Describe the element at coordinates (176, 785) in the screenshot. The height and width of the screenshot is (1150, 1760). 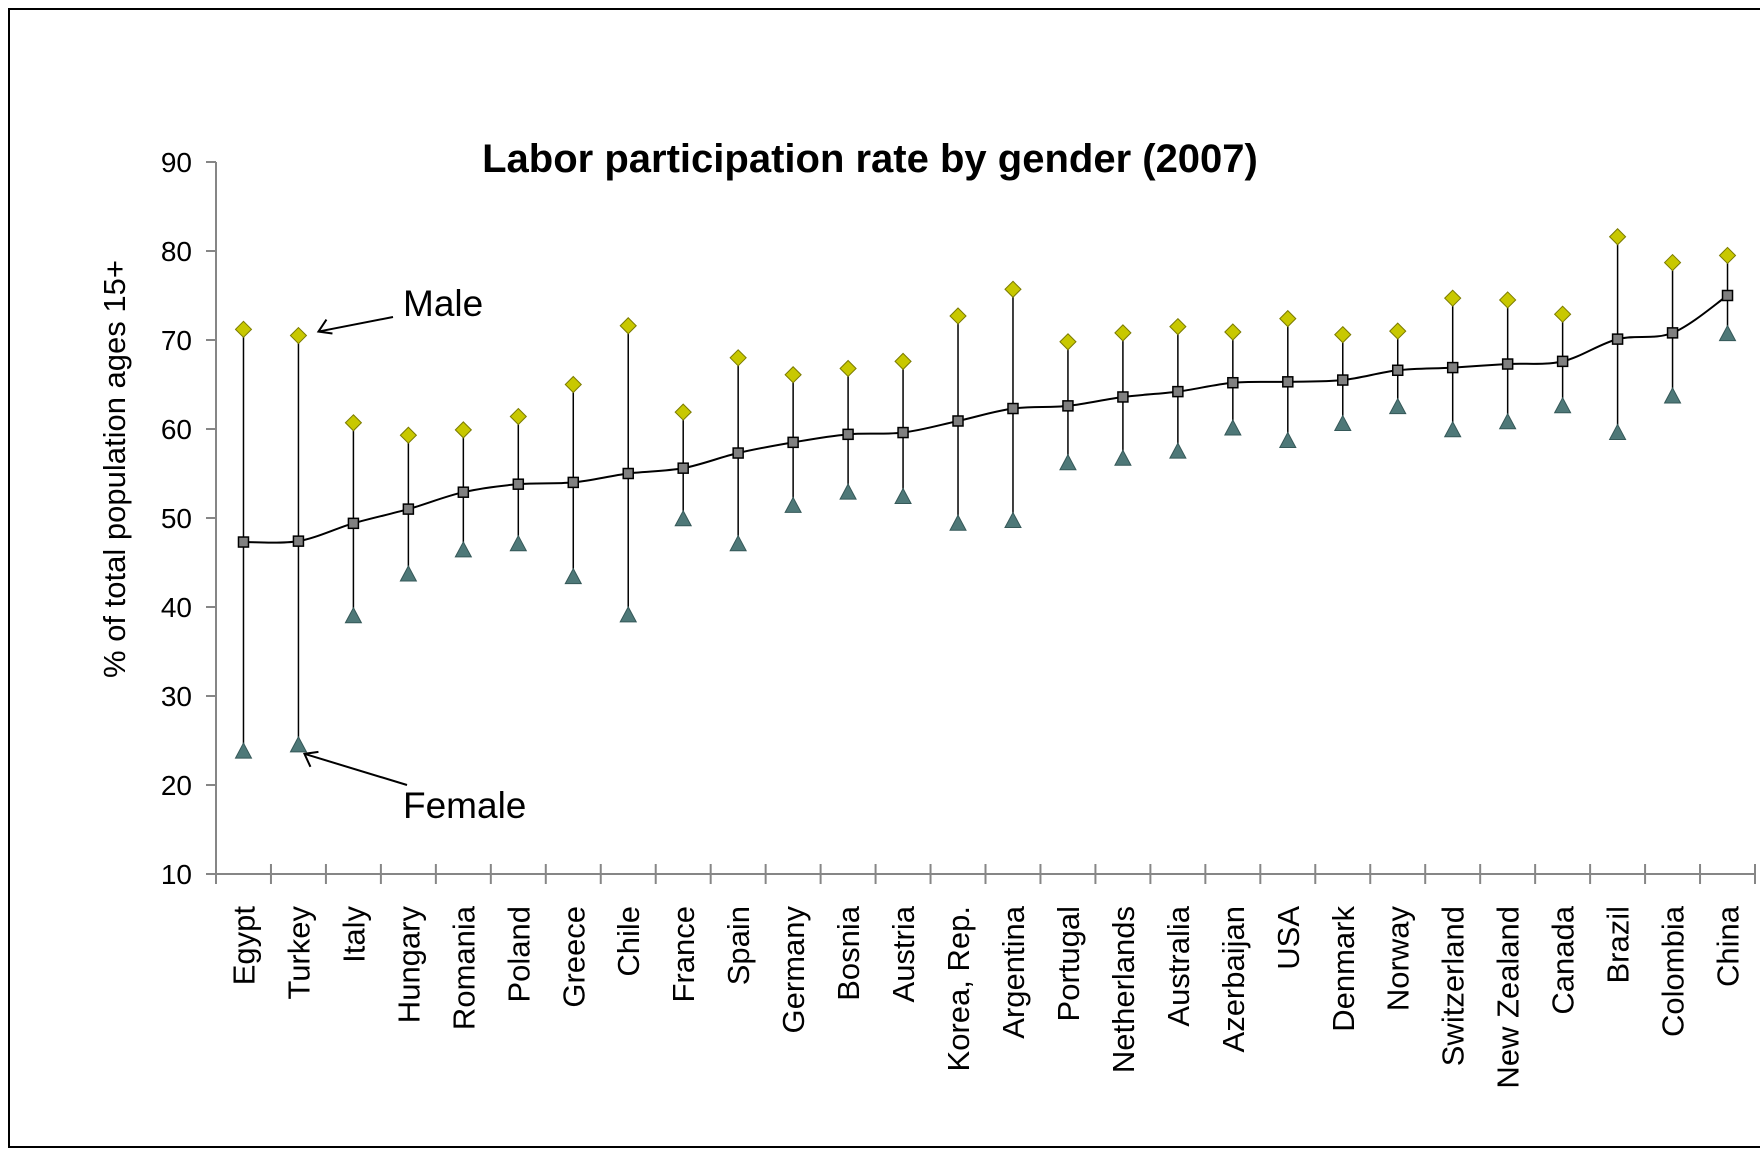
I see `y-tick-label: 20` at that location.